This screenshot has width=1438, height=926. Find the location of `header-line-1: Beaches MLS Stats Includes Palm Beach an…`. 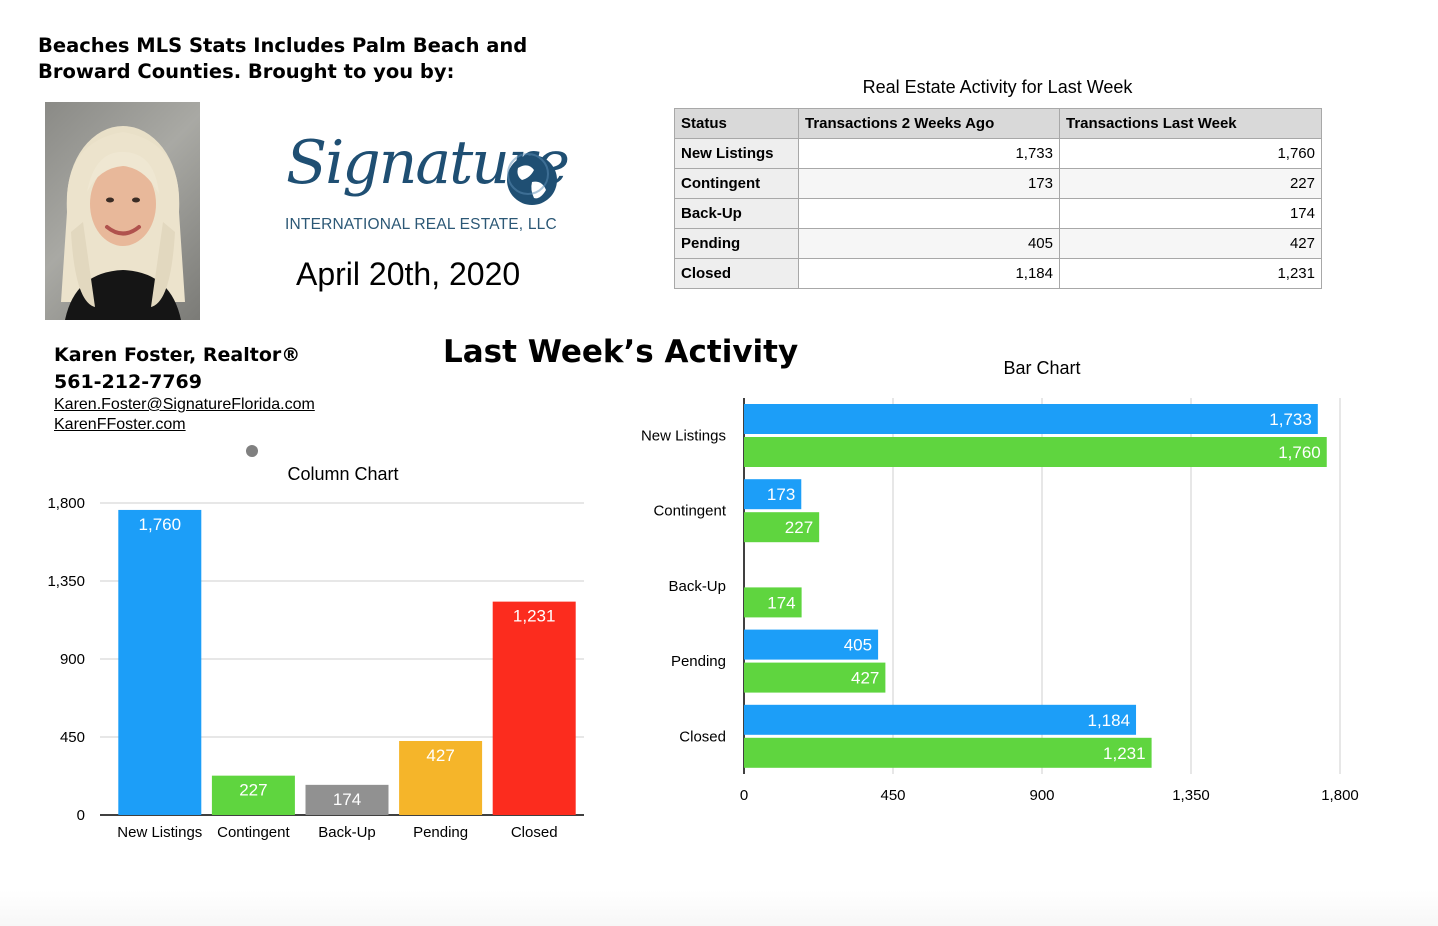

header-line-1: Beaches MLS Stats Includes Palm Beach an… is located at coordinates (283, 45).